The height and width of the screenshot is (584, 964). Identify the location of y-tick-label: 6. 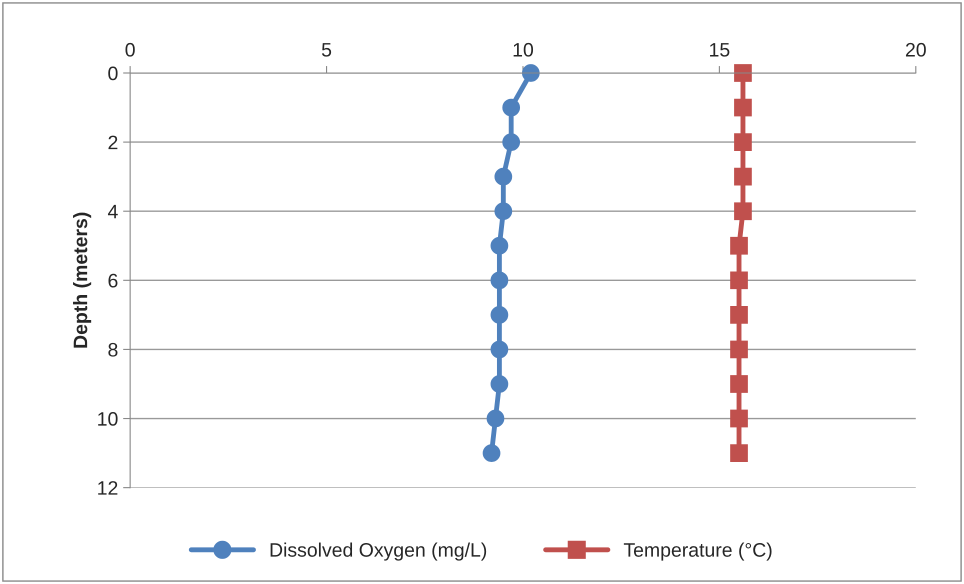
(113, 281).